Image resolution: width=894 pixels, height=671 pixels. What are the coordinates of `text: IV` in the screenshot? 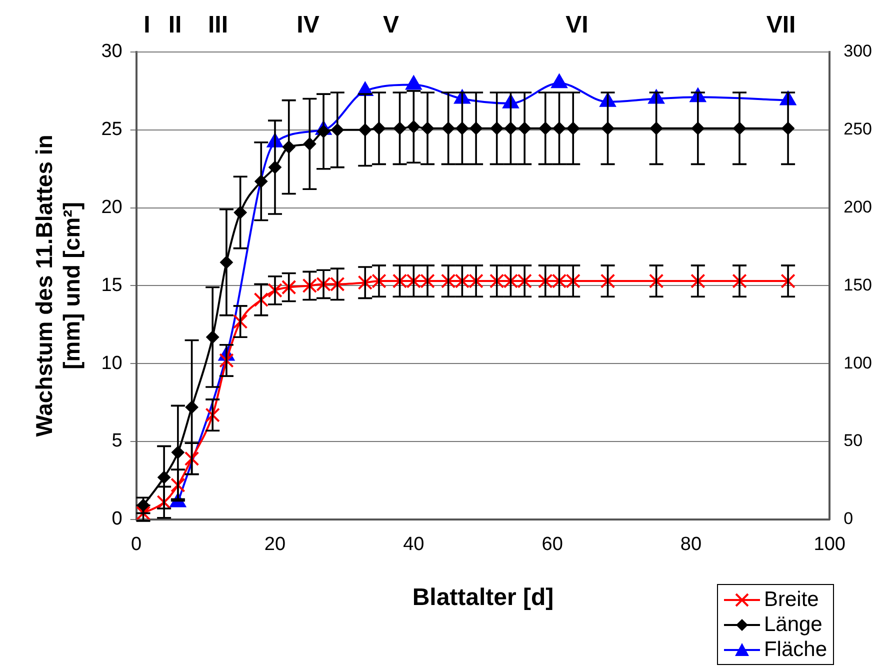 It's located at (308, 25).